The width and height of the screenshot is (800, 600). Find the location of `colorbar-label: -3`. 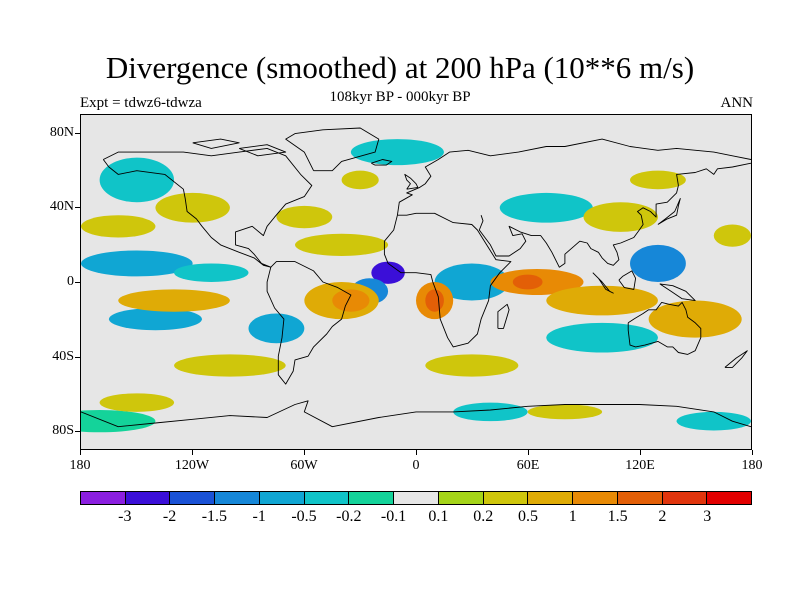

colorbar-label: -3 is located at coordinates (125, 516).